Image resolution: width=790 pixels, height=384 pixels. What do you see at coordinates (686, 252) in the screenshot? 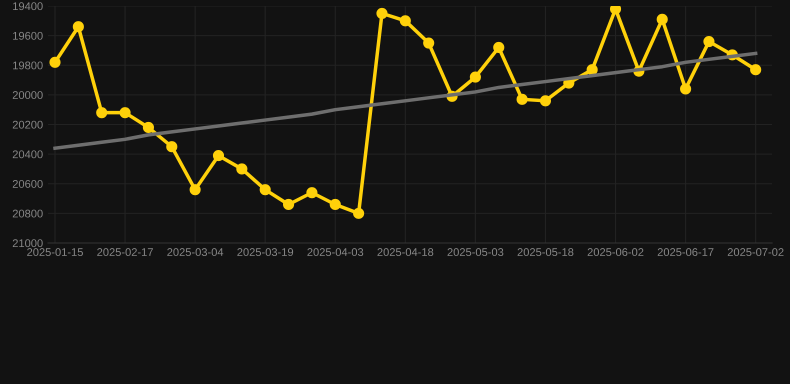
I see `x-tick-label: 2025-06-17` at bounding box center [686, 252].